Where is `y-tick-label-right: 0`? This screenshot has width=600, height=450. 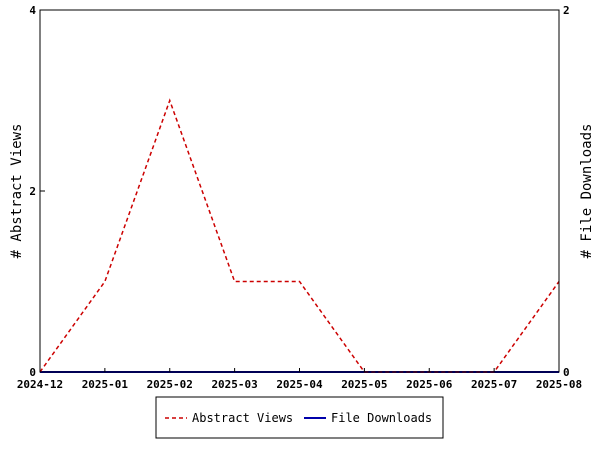 y-tick-label-right: 0 is located at coordinates (566, 372).